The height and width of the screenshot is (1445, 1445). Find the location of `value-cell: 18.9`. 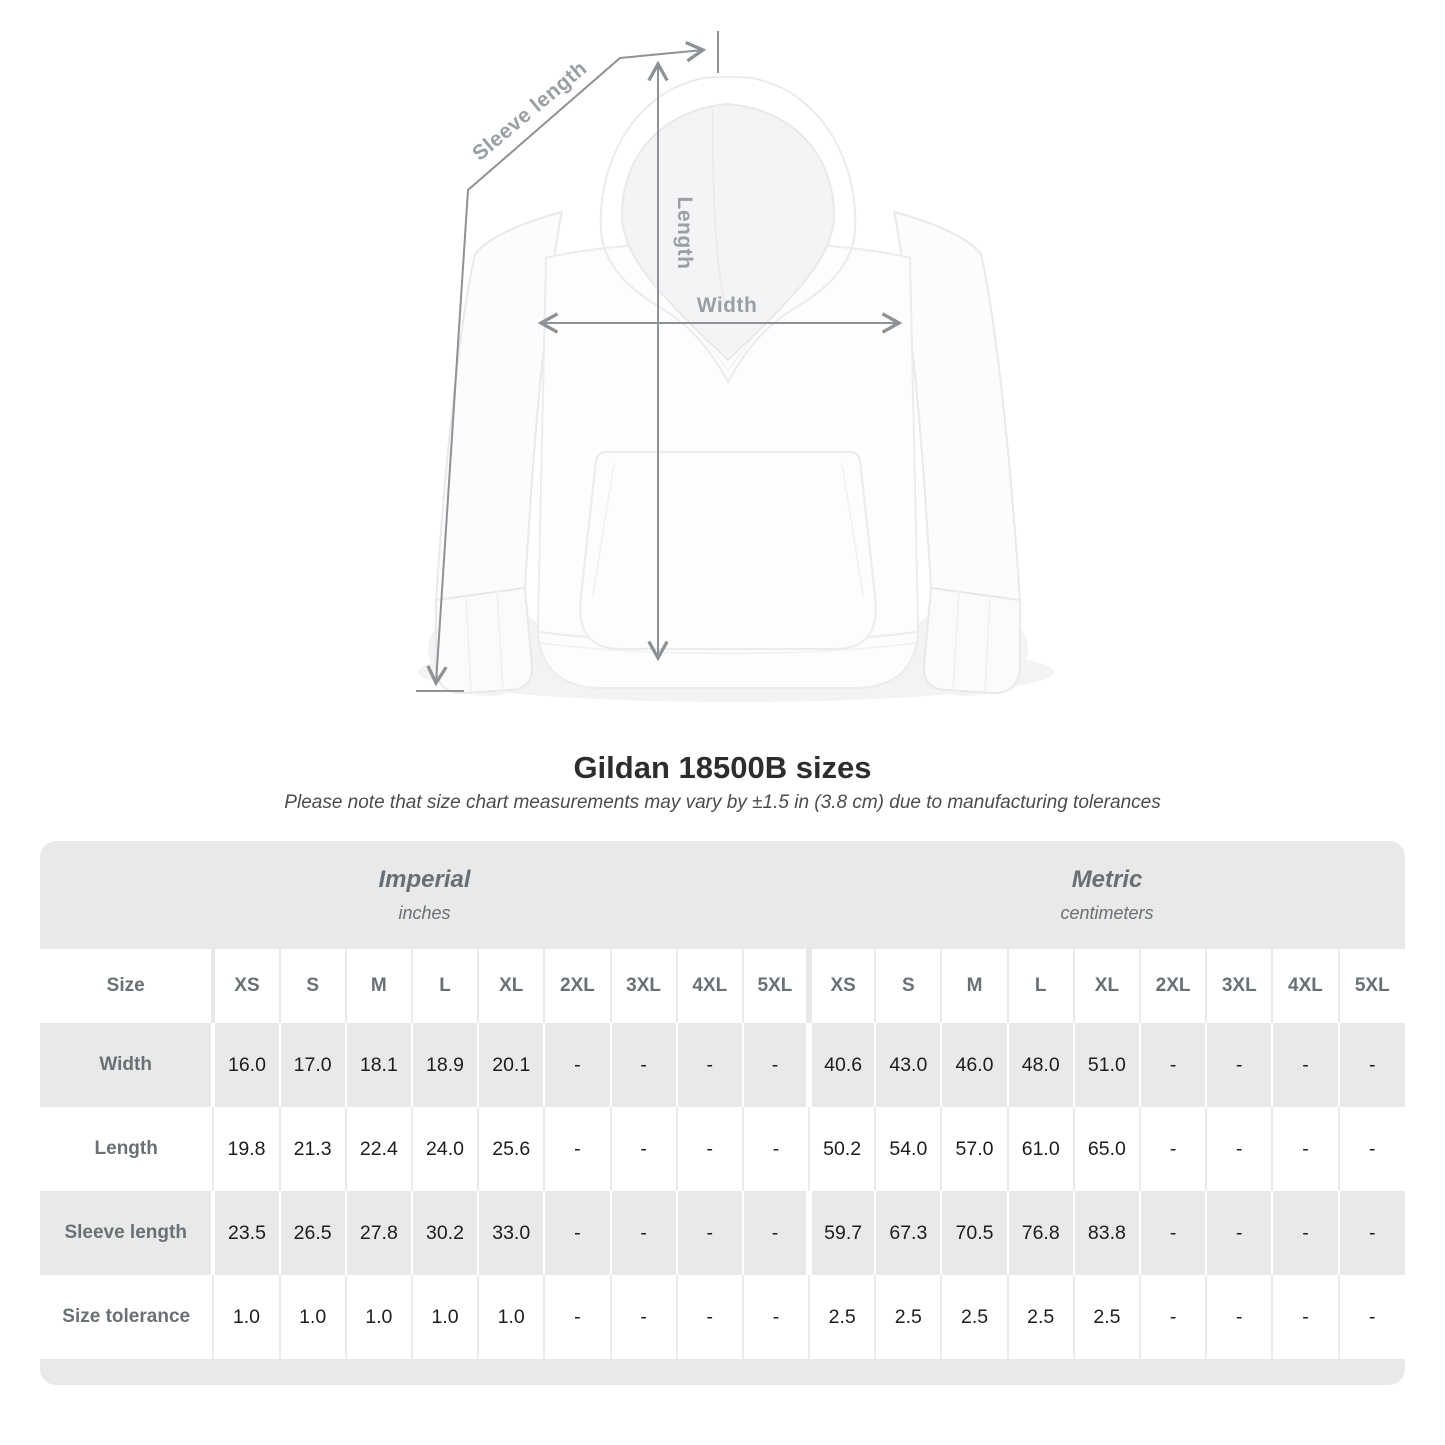

value-cell: 18.9 is located at coordinates (444, 1065).